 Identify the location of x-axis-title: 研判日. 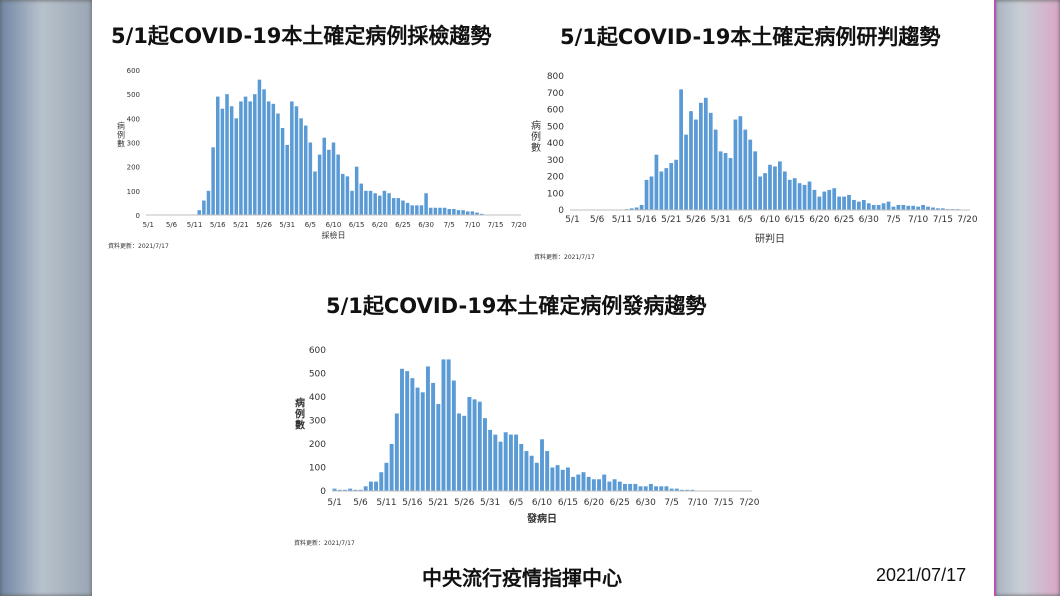
(770, 239).